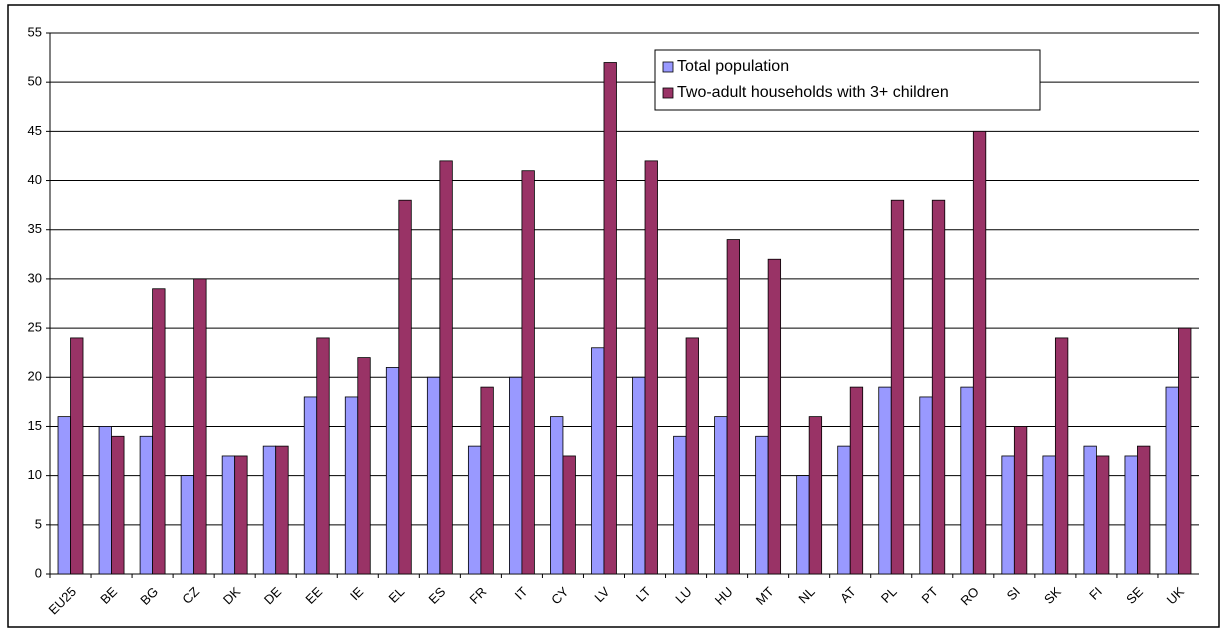 The height and width of the screenshot is (631, 1227). I want to click on y-tick-label: 50, so click(35, 81).